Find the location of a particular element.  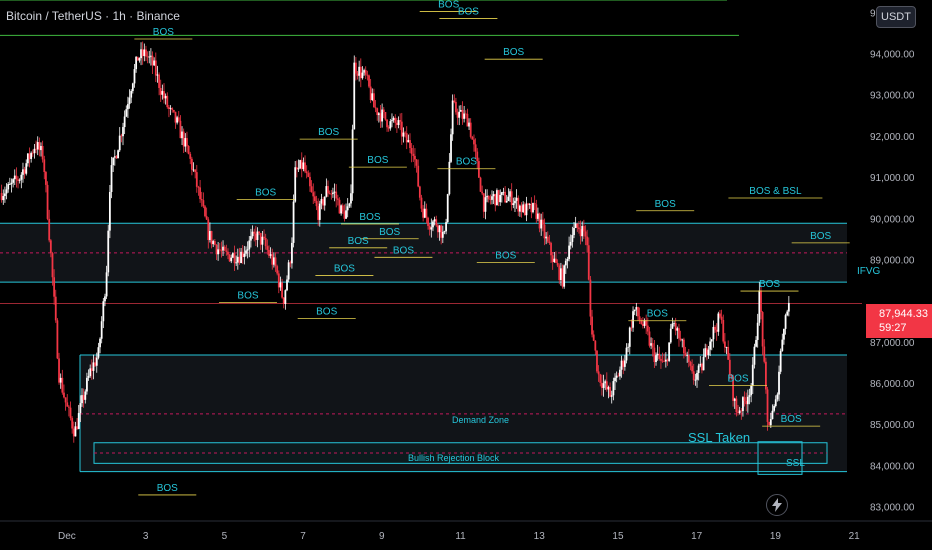

bar-countdown: 59:27 is located at coordinates (893, 328).